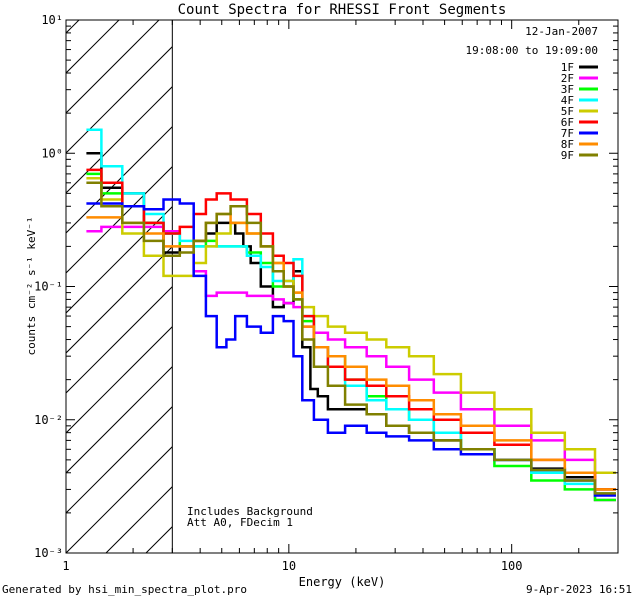  What do you see at coordinates (567, 144) in the screenshot?
I see `legend-label-8f: 8F` at bounding box center [567, 144].